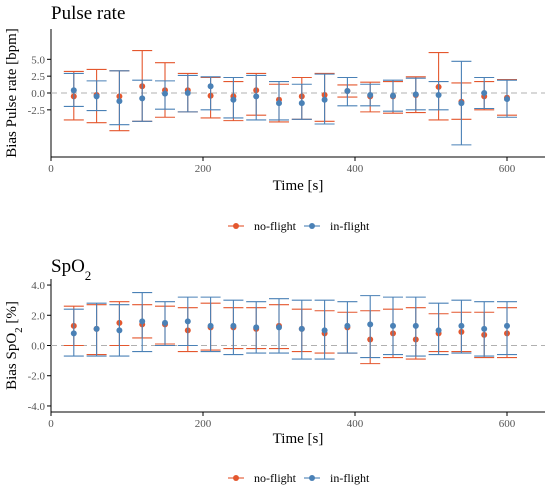 The image size is (550, 494). I want to click on y-tick-label: 5.0, so click(38, 60).